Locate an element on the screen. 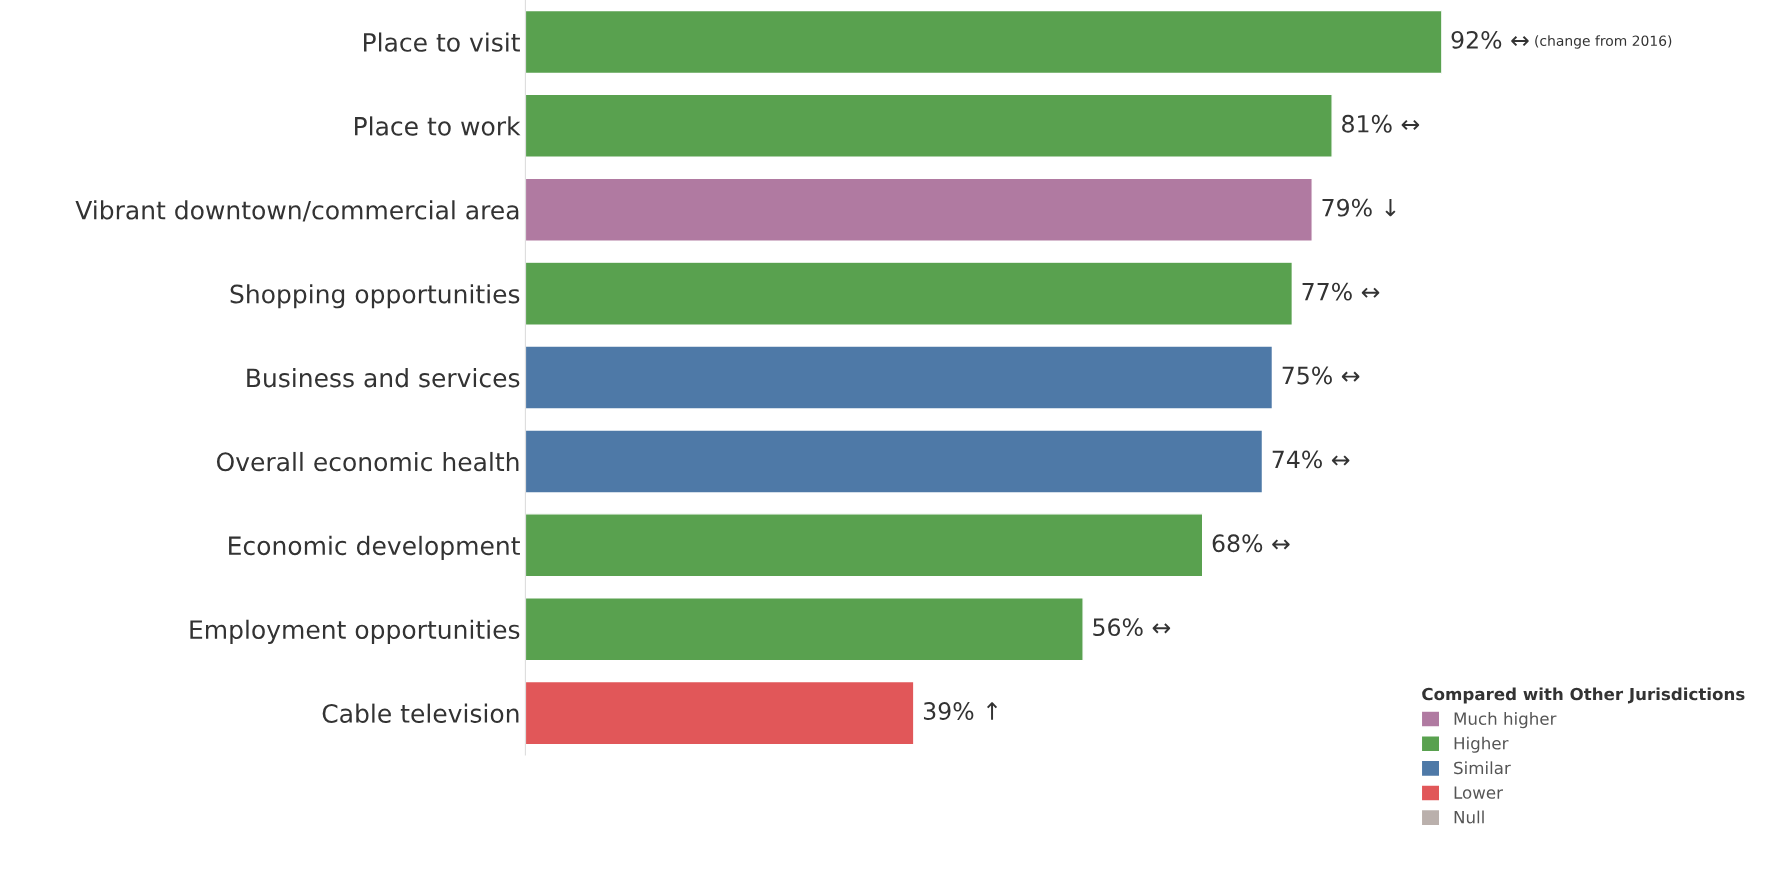 This screenshot has height=879, width=1769. y-tick-label: Overall economic health is located at coordinates (367, 461).